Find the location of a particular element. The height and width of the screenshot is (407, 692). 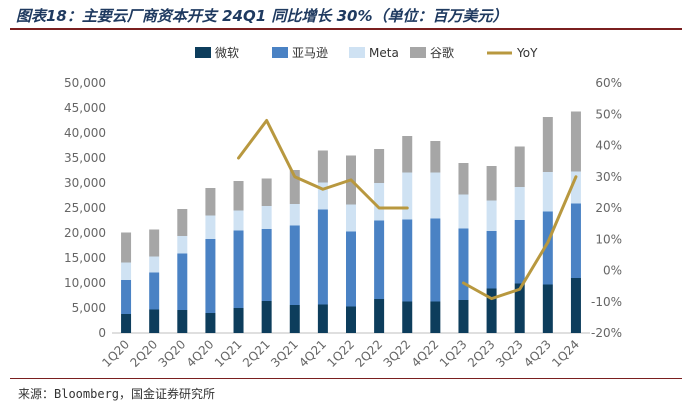

y-left-tick-label: 15,000 is located at coordinates (85, 258).